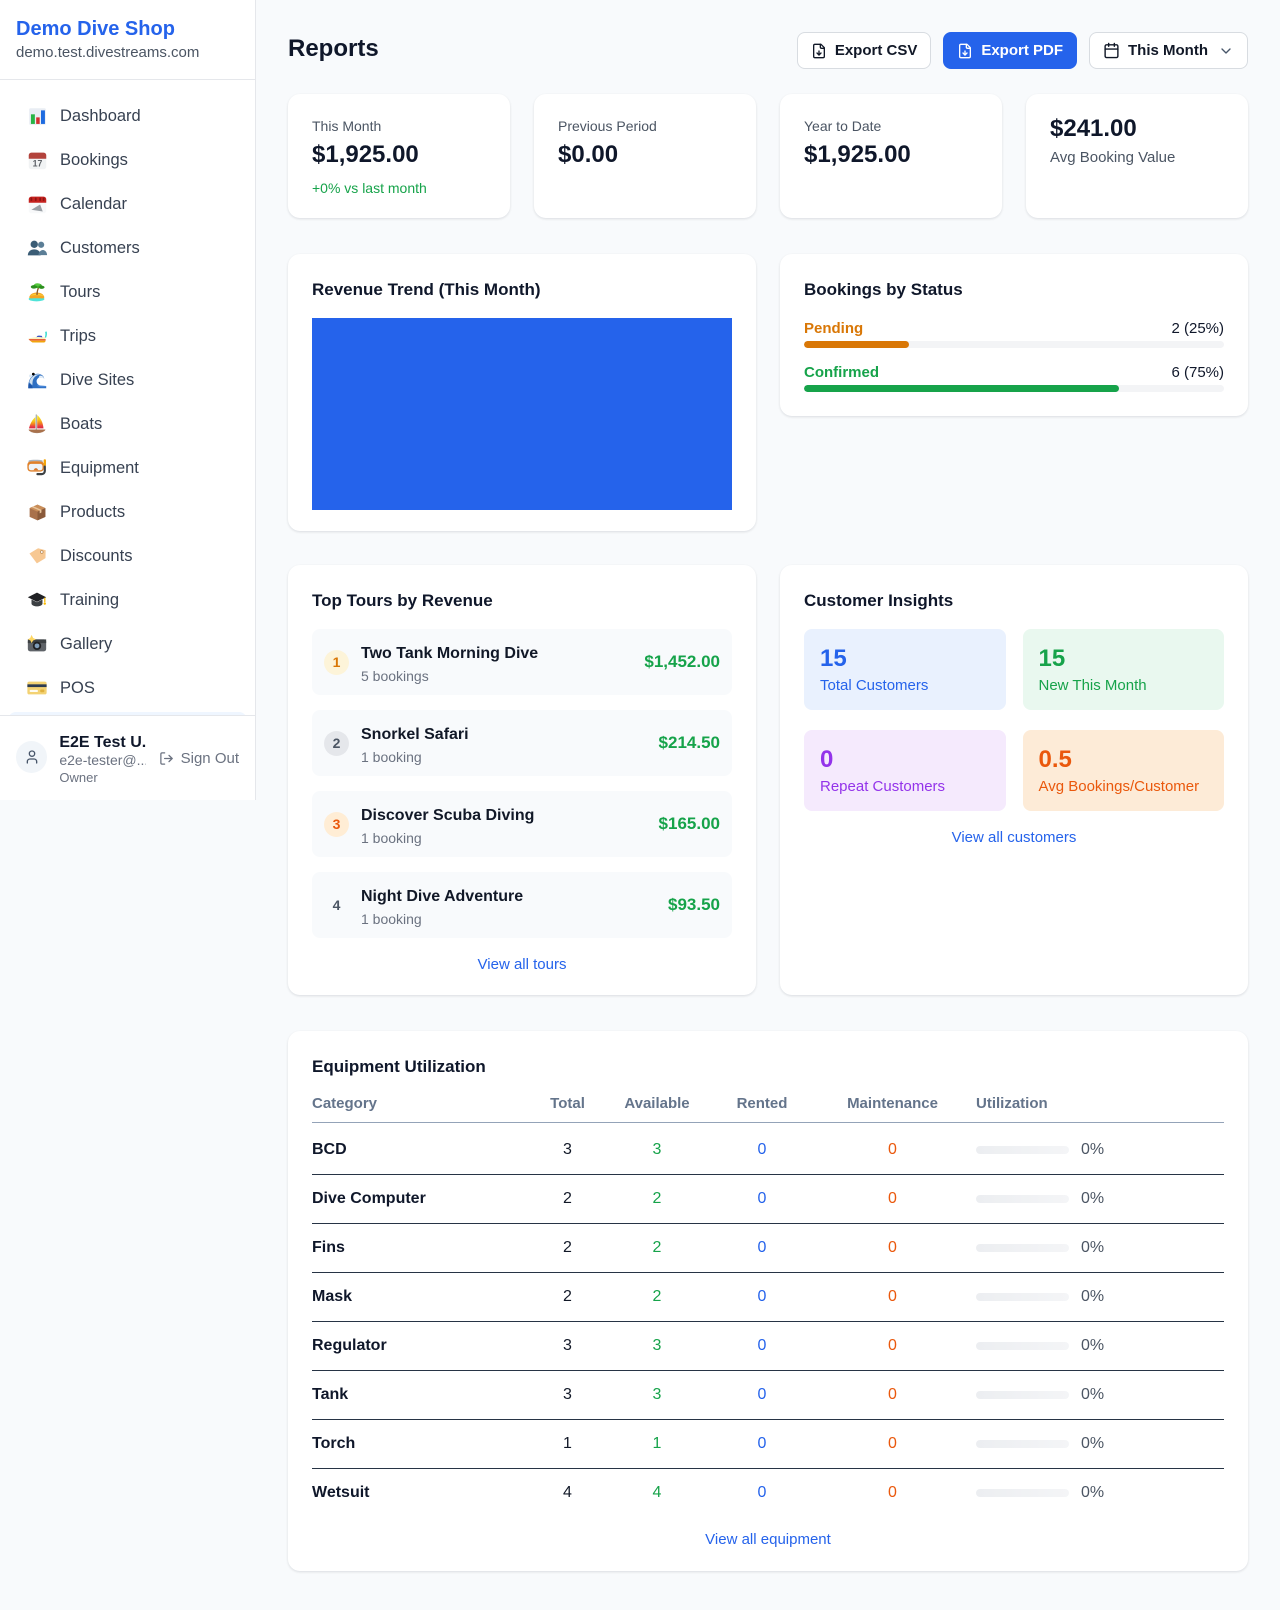  Describe the element at coordinates (37, 163) in the screenshot. I see `svg-text: 17` at that location.